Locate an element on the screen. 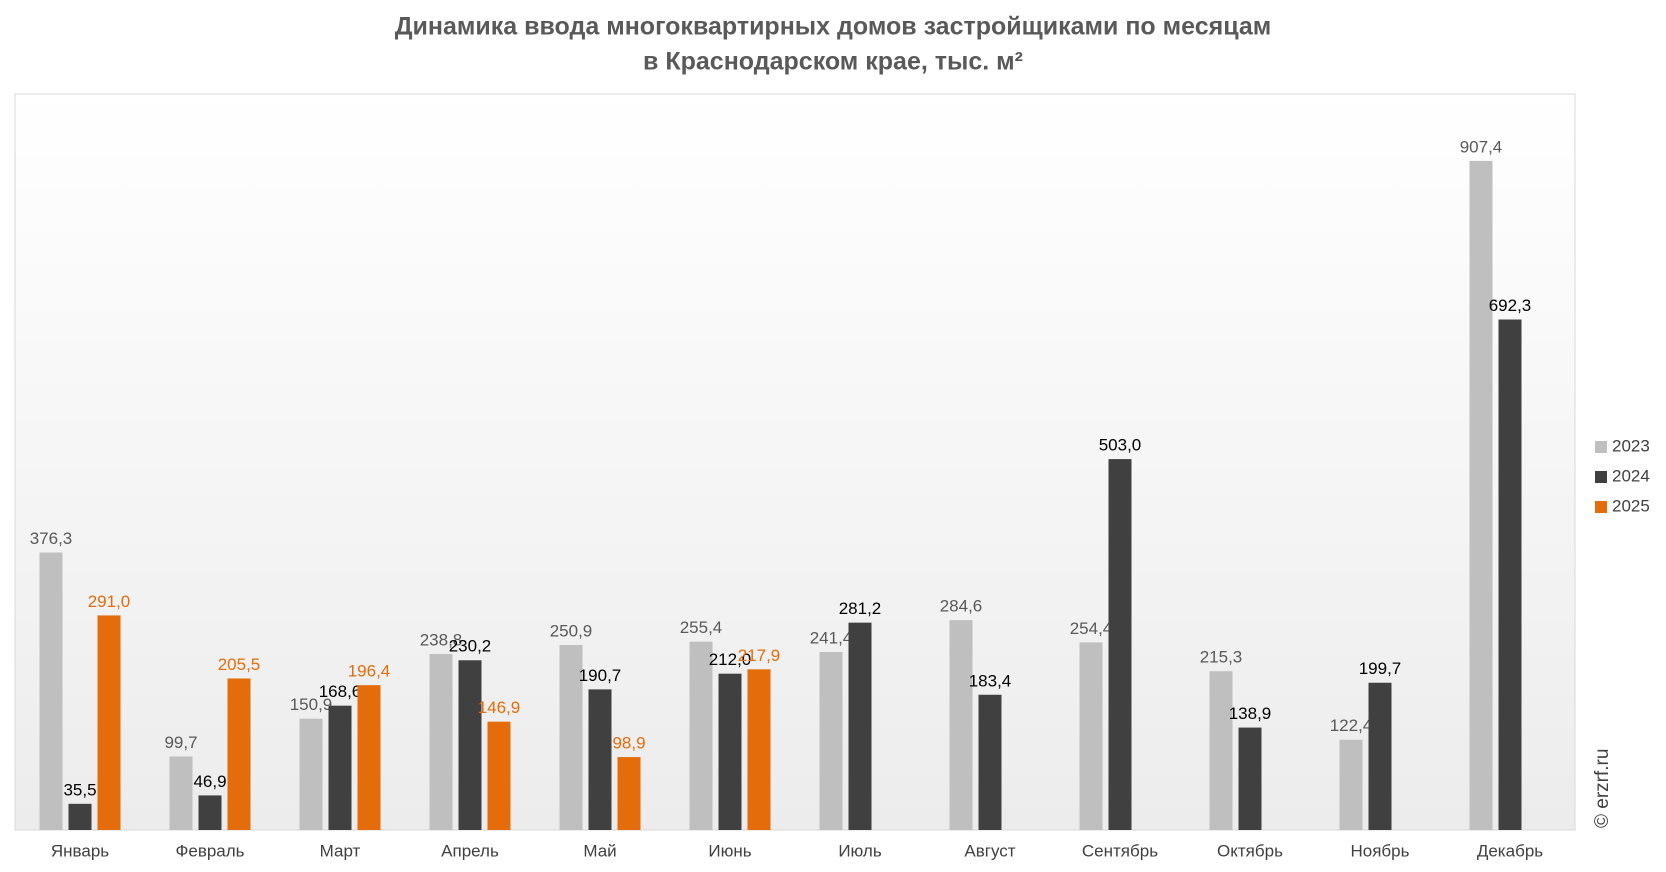  value-label: 376,3 is located at coordinates (51, 538).